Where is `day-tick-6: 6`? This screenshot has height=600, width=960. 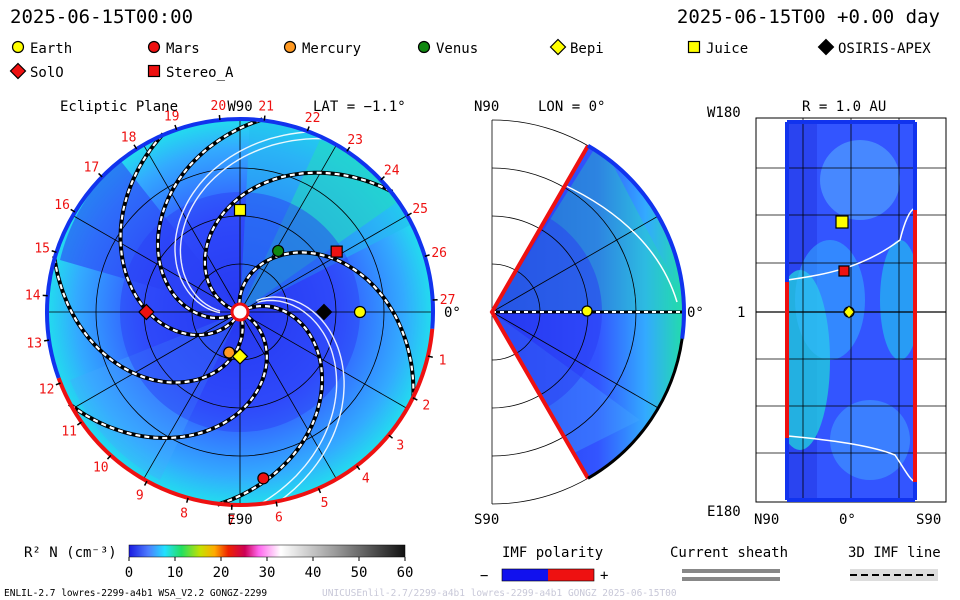 day-tick-6: 6 is located at coordinates (279, 517).